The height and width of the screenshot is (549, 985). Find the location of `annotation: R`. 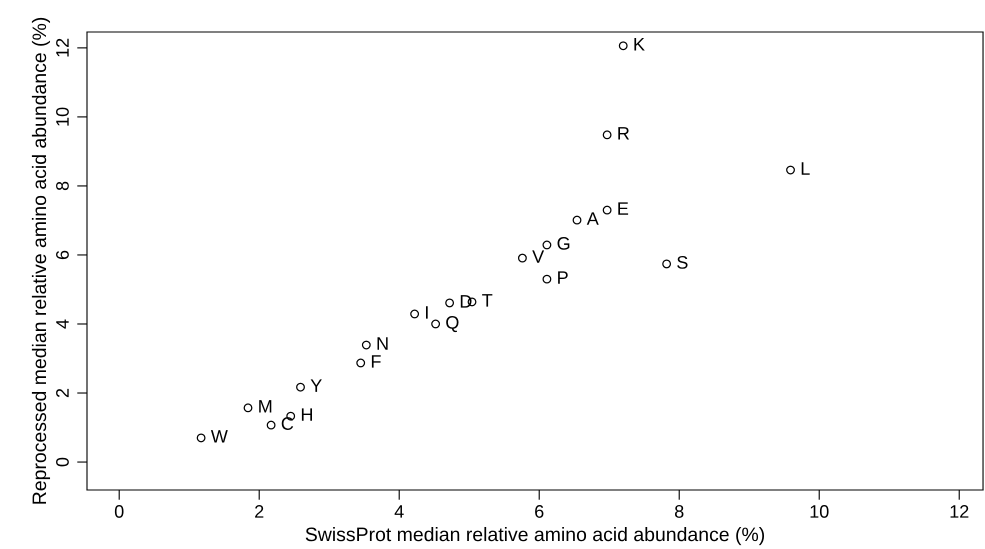

annotation: R is located at coordinates (624, 133).